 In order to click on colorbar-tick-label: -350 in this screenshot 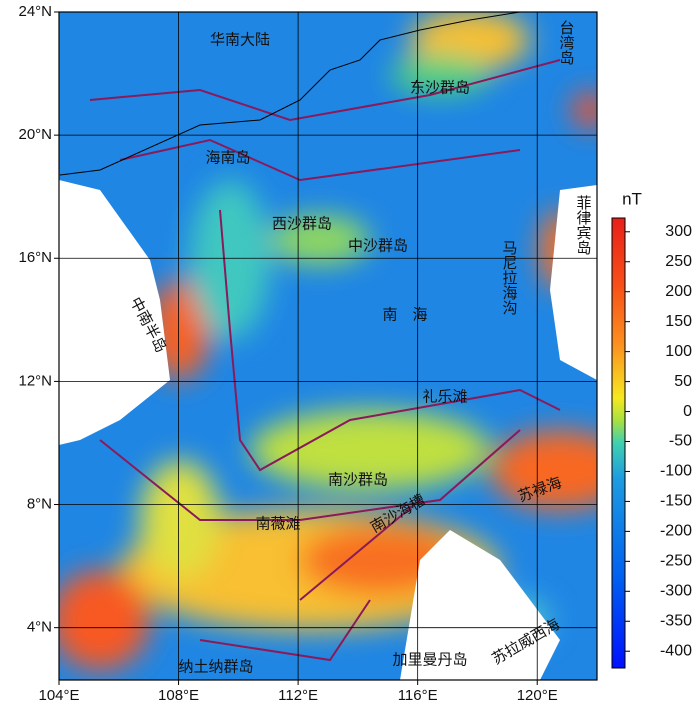, I will do `click(676, 620)`.